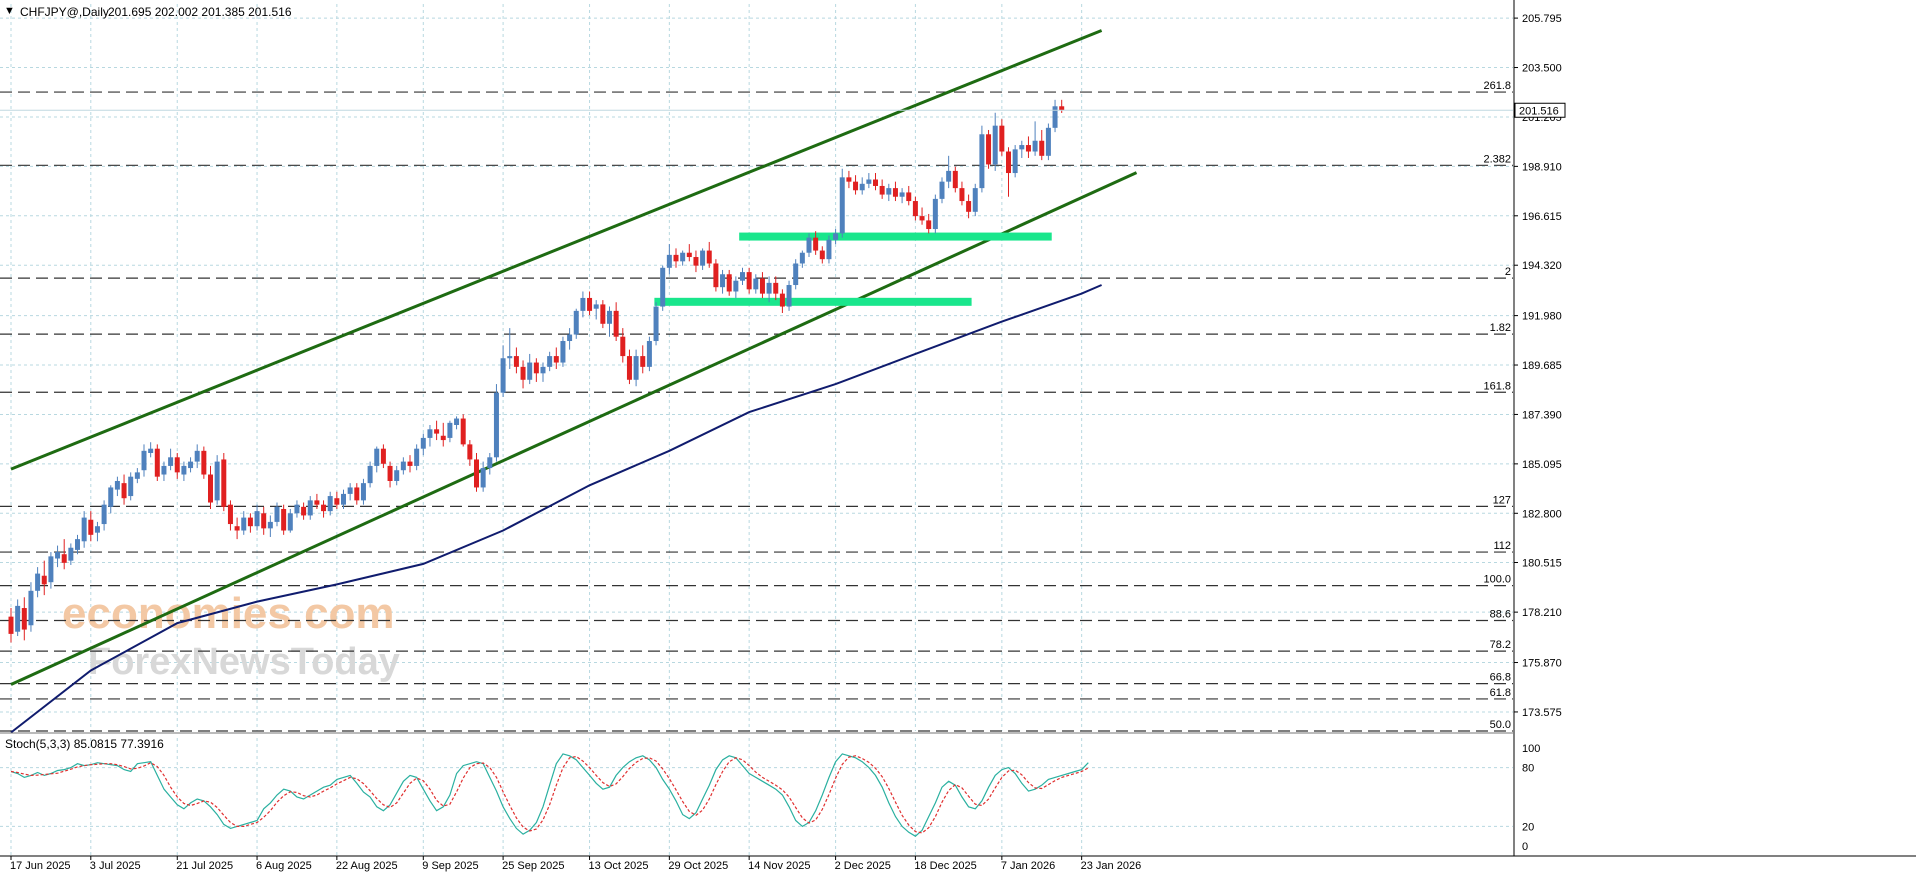 This screenshot has height=874, width=1916. Describe the element at coordinates (1542, 514) in the screenshot. I see `price-tick-label: 182.800` at that location.